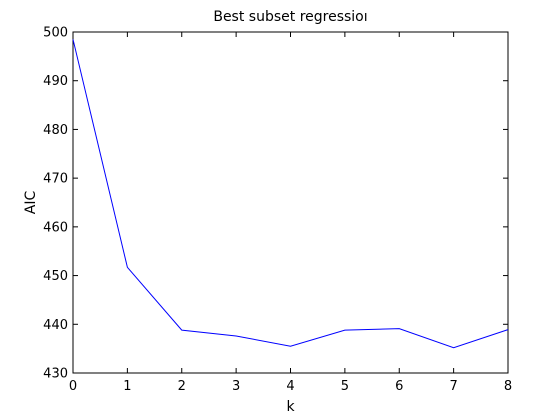 The image size is (560, 420). Describe the element at coordinates (55, 325) in the screenshot. I see `y-tick-label: 440` at that location.